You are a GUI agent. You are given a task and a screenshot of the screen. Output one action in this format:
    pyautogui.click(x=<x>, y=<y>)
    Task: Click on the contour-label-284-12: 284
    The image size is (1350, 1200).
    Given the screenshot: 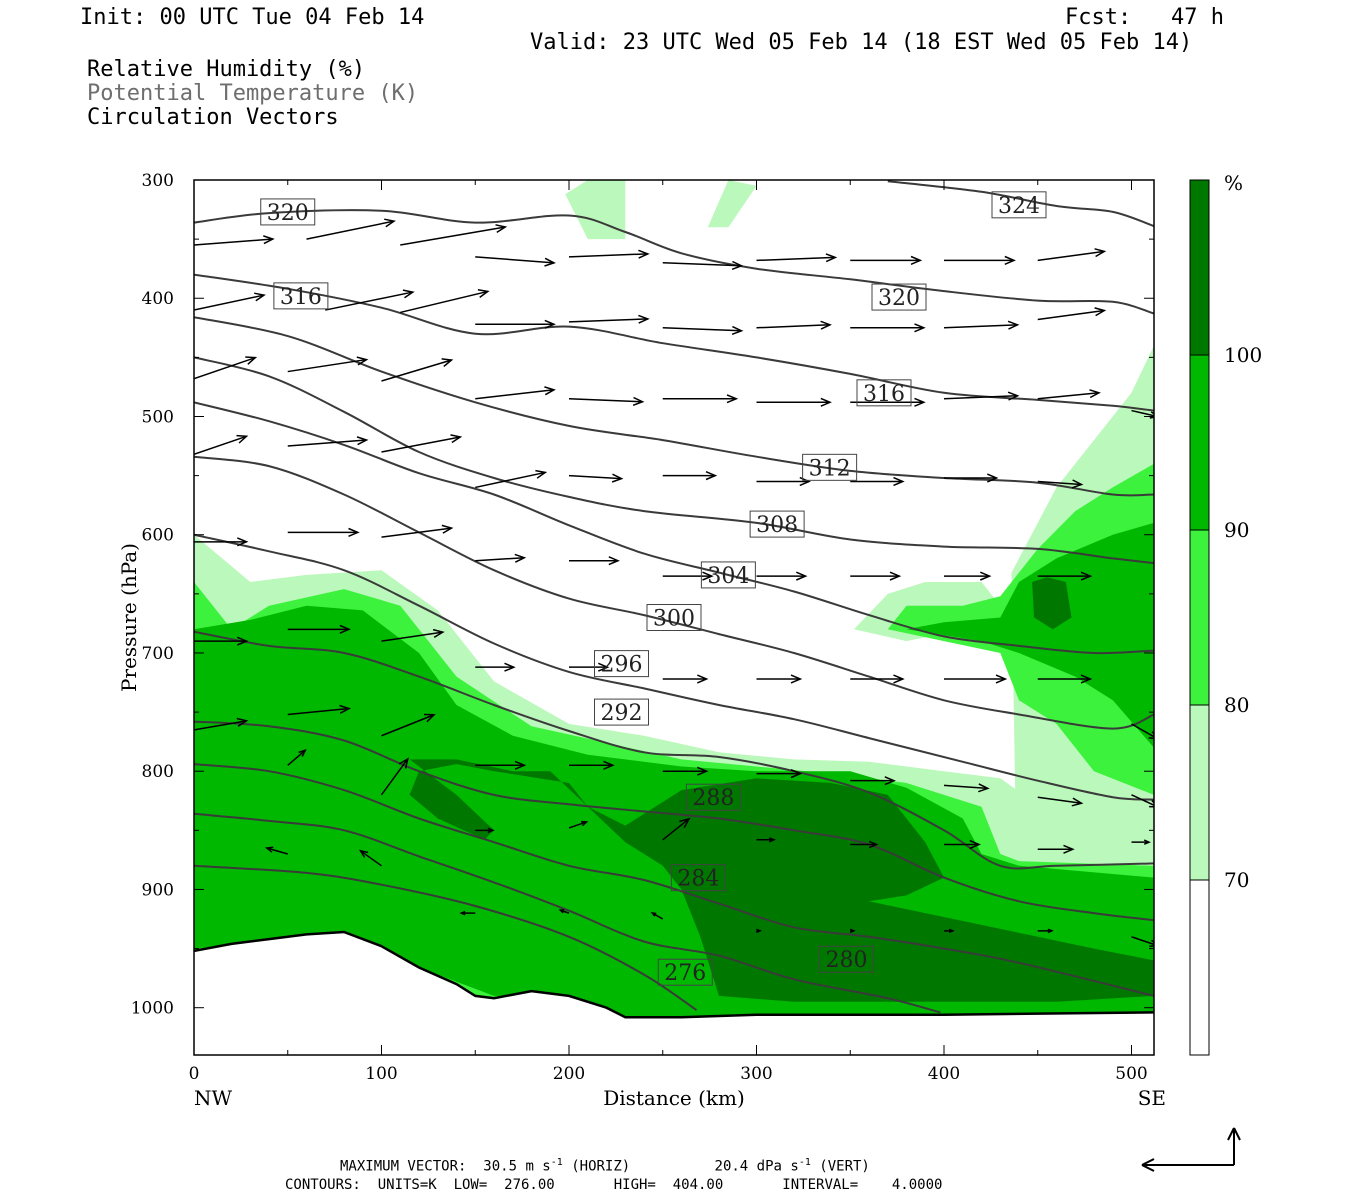 What is the action you would take?
    pyautogui.click(x=698, y=878)
    